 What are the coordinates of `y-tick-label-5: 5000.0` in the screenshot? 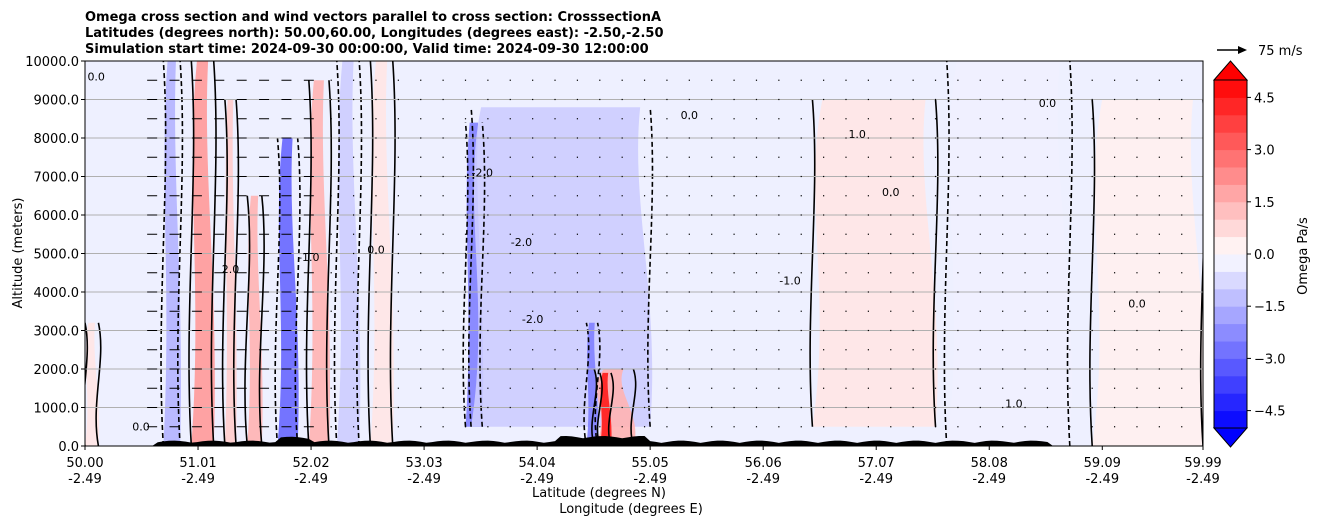 It's located at (57, 255).